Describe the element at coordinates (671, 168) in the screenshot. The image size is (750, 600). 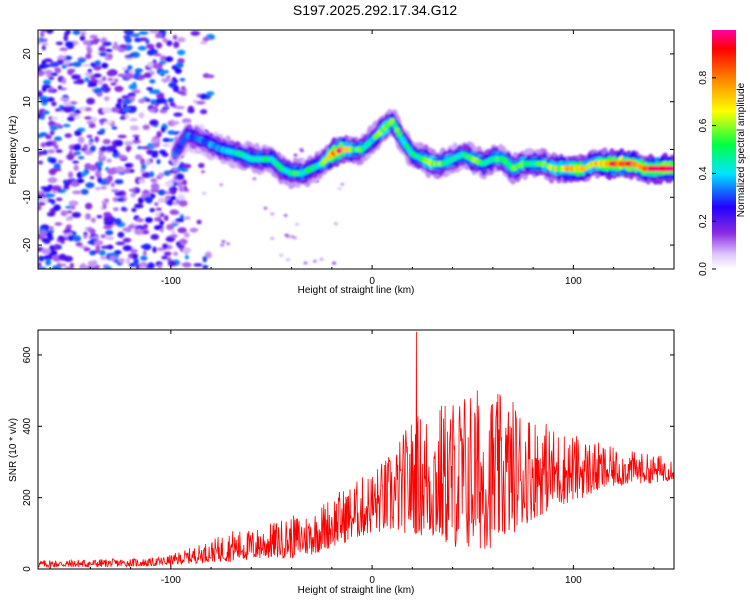
I see `ridge-blob` at that location.